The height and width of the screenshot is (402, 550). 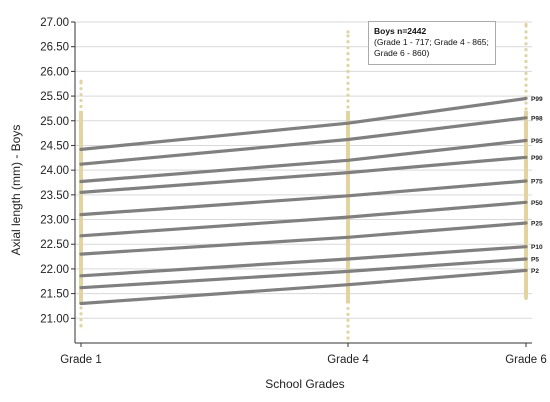 I want to click on x-axis-title: School Grades, so click(x=304, y=384).